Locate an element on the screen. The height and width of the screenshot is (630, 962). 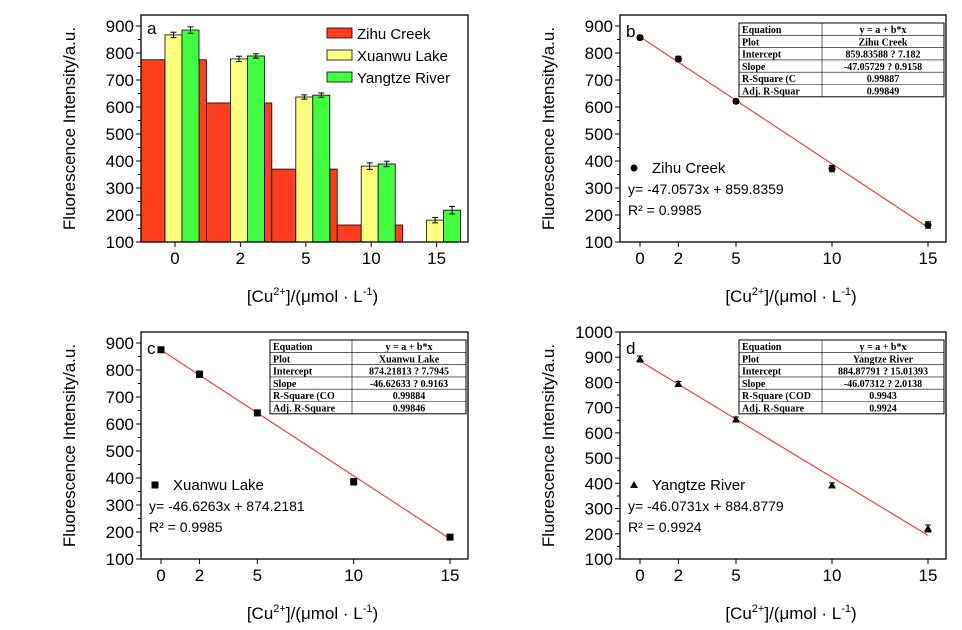
fit-equation: y= -46.6263x + 874.2181 is located at coordinates (227, 506).